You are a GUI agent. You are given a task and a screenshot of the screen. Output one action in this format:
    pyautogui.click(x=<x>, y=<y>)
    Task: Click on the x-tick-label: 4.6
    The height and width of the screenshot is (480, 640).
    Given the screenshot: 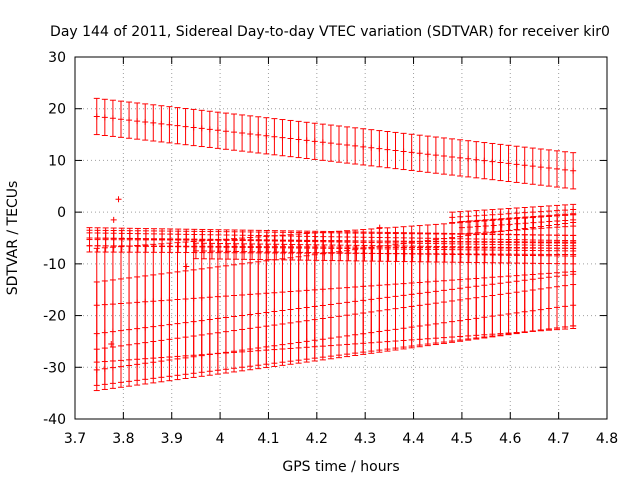 What is the action you would take?
    pyautogui.click(x=510, y=439)
    